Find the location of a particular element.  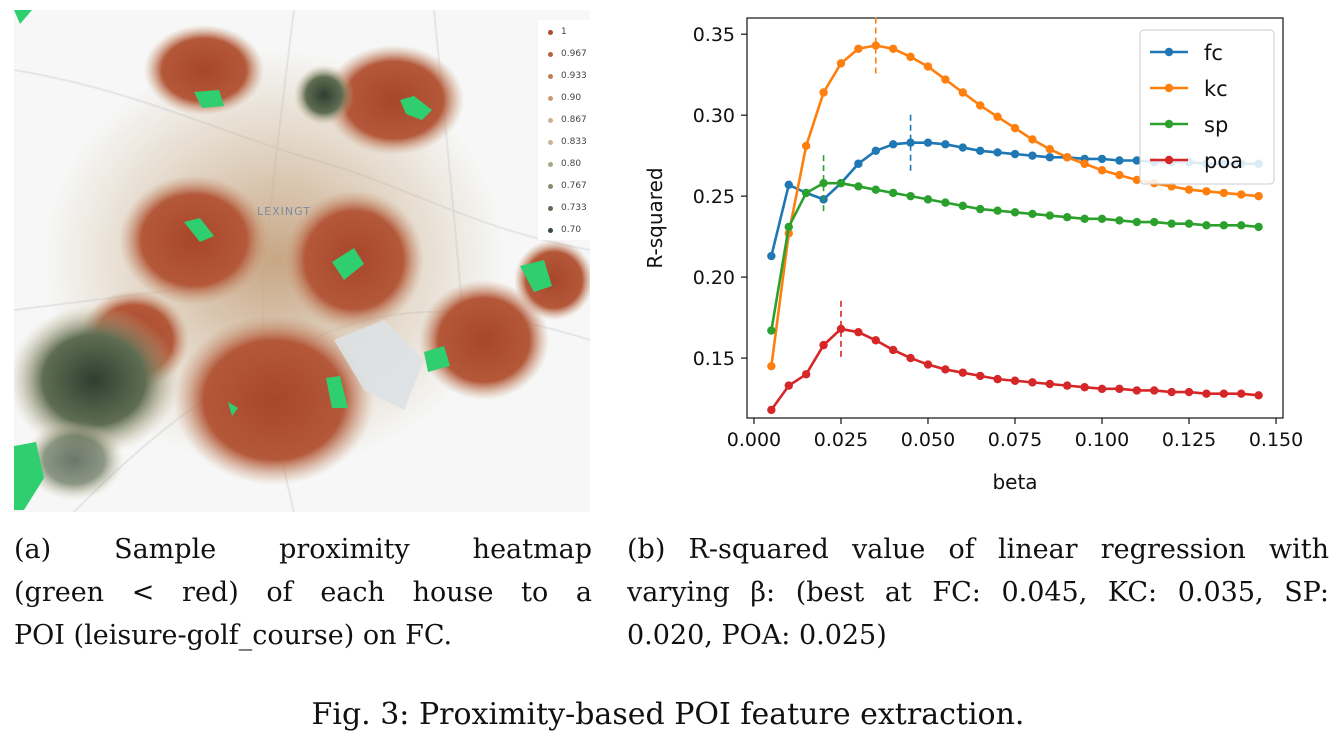

legend-marker-fc is located at coordinates (1169, 52).